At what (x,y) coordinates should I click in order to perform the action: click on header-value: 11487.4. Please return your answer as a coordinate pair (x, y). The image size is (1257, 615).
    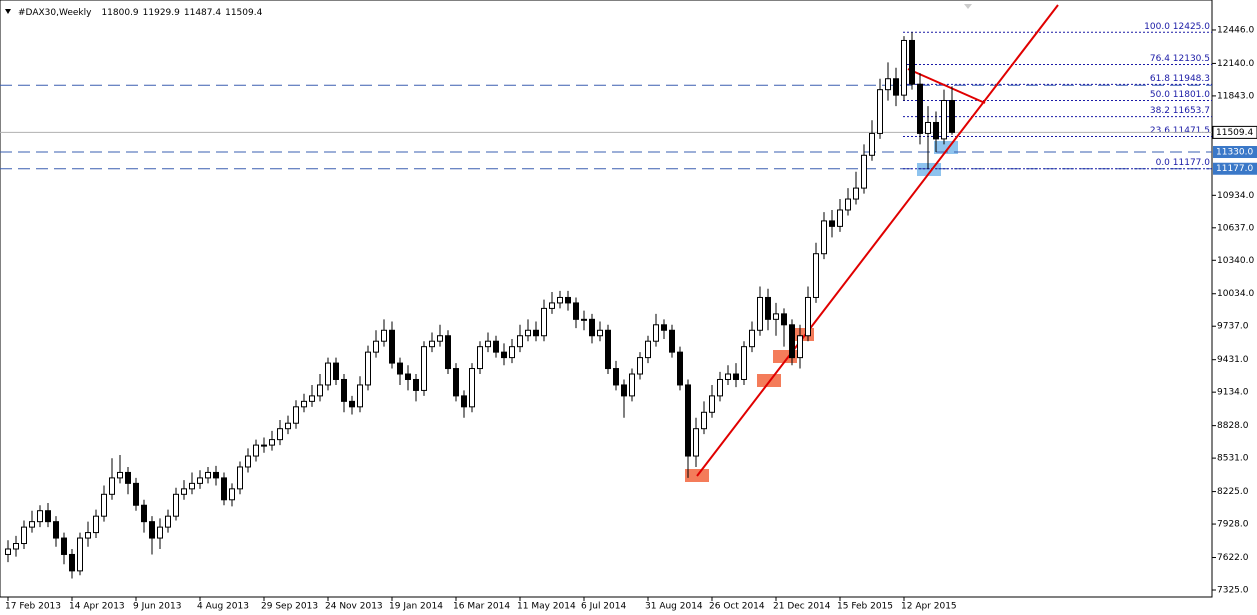
    Looking at the image, I should click on (202, 13).